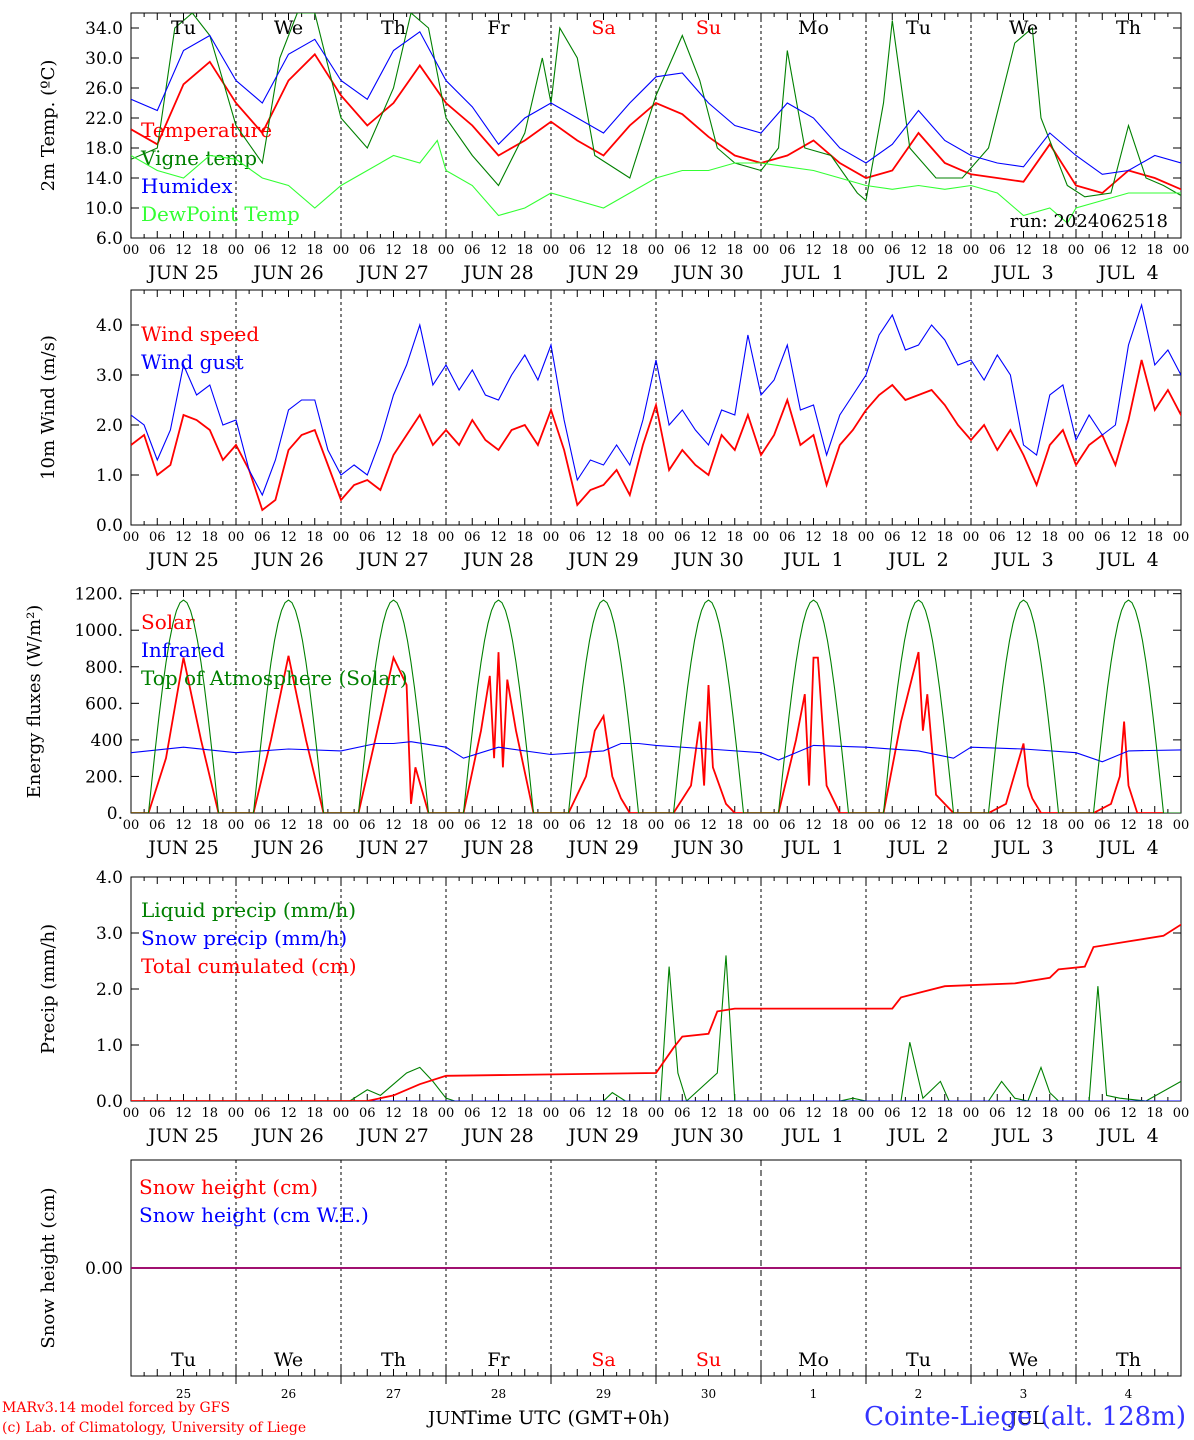  I want to click on y-tick-label: 0., so click(115, 814).